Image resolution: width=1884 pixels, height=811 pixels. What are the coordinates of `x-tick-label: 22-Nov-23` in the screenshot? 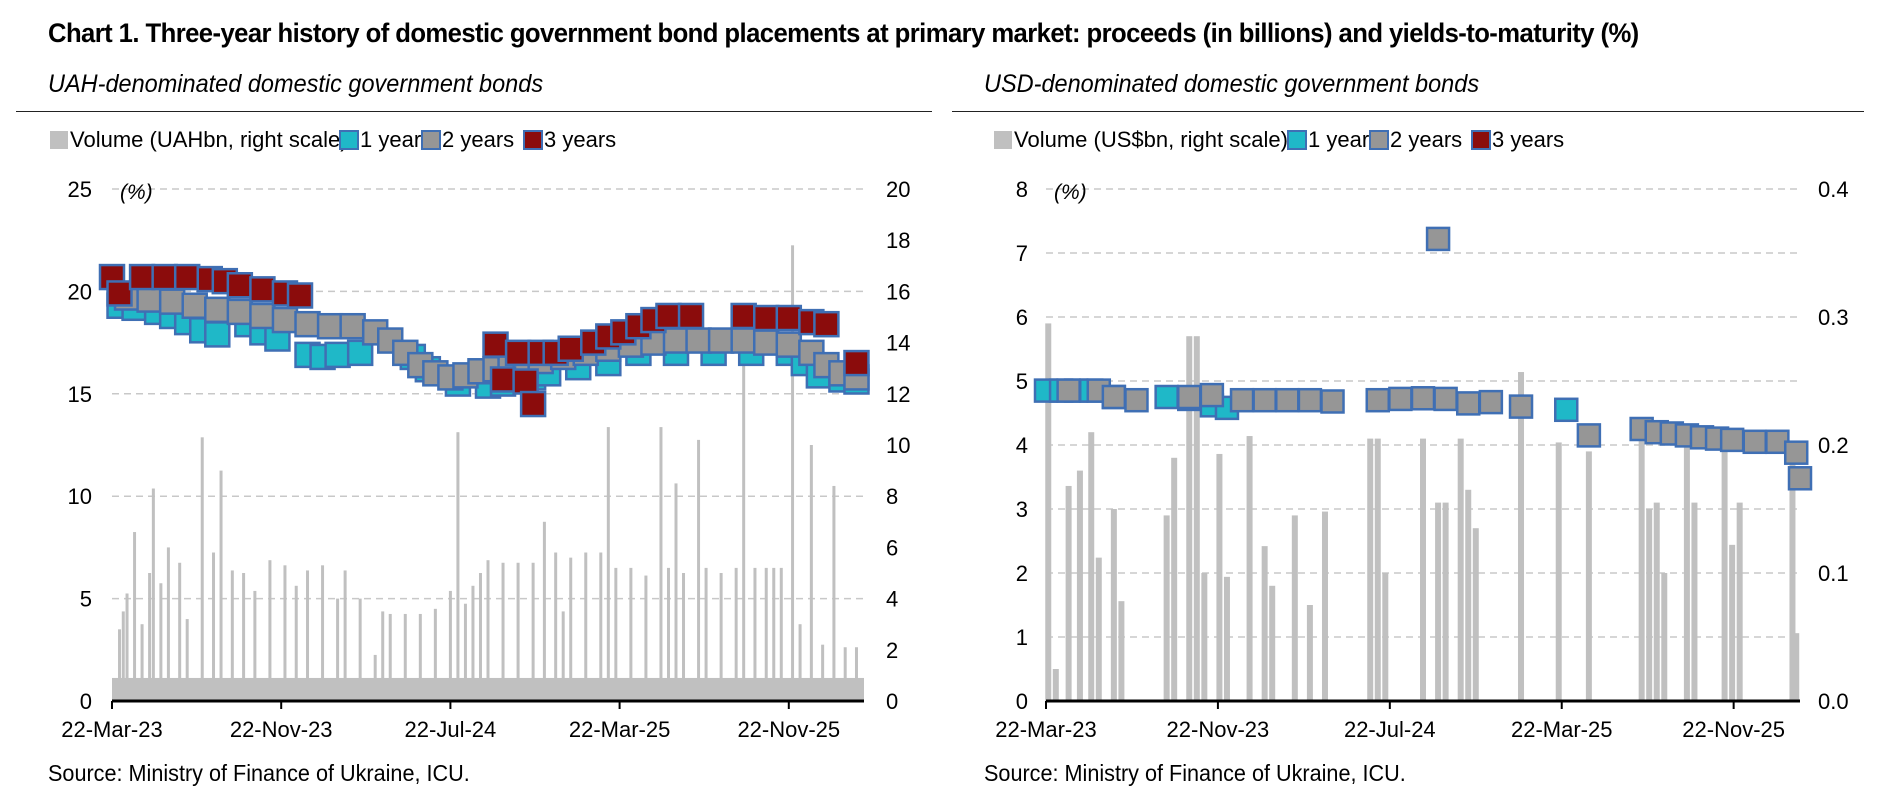 It's located at (281, 729).